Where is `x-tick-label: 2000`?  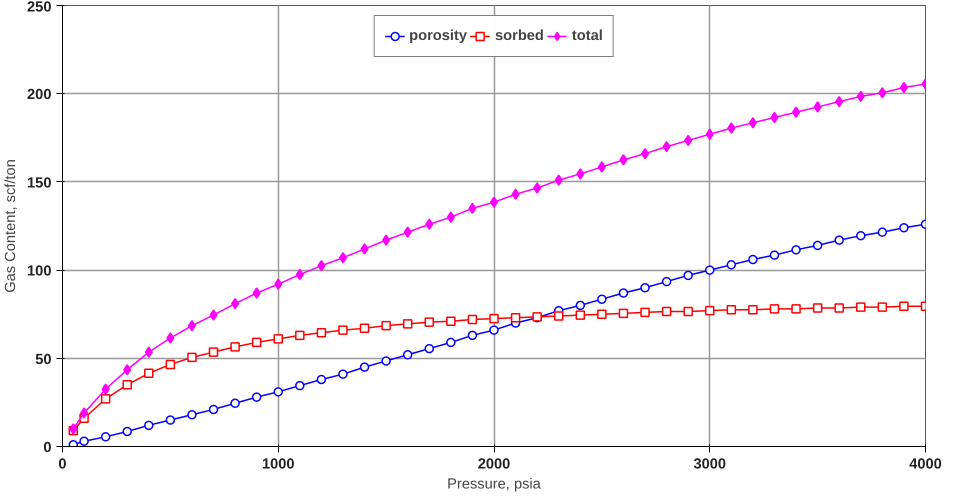 x-tick-label: 2000 is located at coordinates (494, 464).